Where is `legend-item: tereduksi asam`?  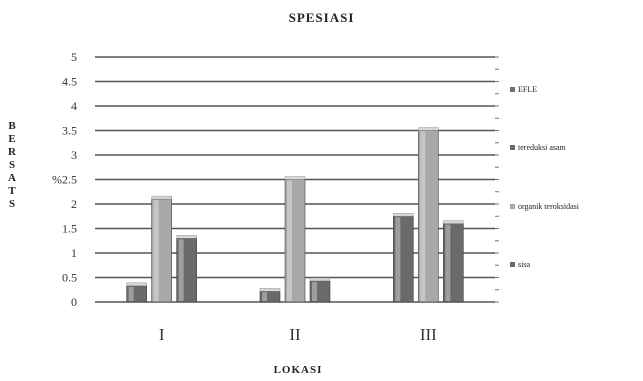 legend-item: tereduksi asam is located at coordinates (538, 147).